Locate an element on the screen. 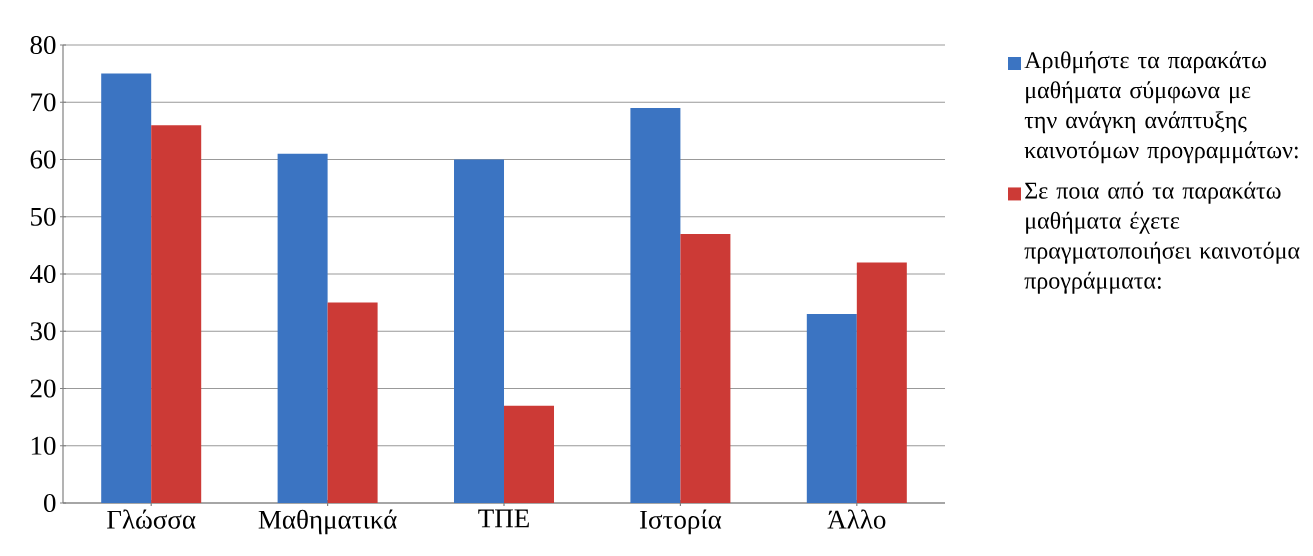  x-tick-label: Γλώσσα is located at coordinates (151, 519).